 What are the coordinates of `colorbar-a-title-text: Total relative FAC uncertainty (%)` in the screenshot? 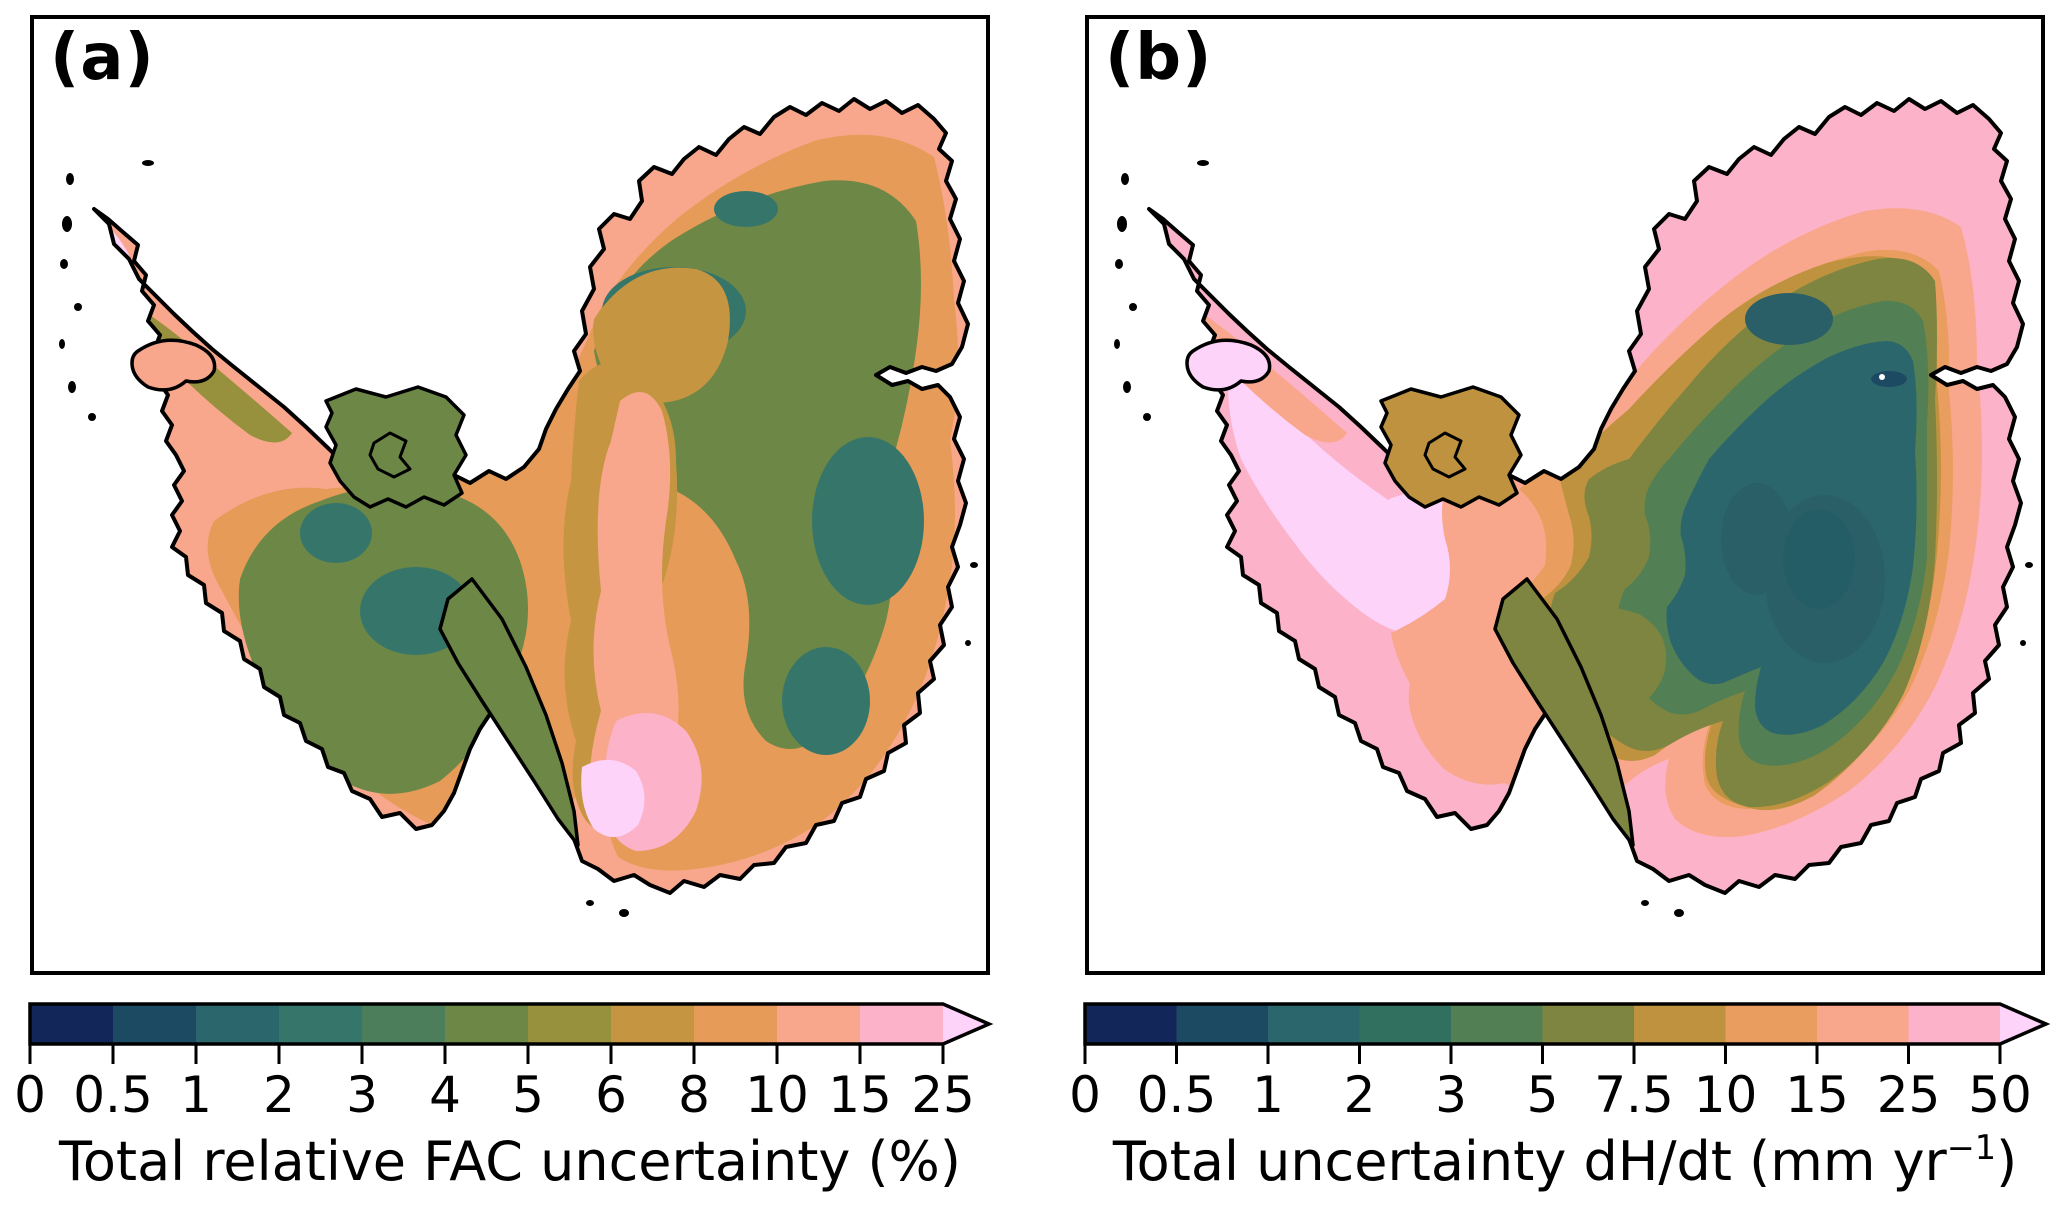 It's located at (510, 1161).